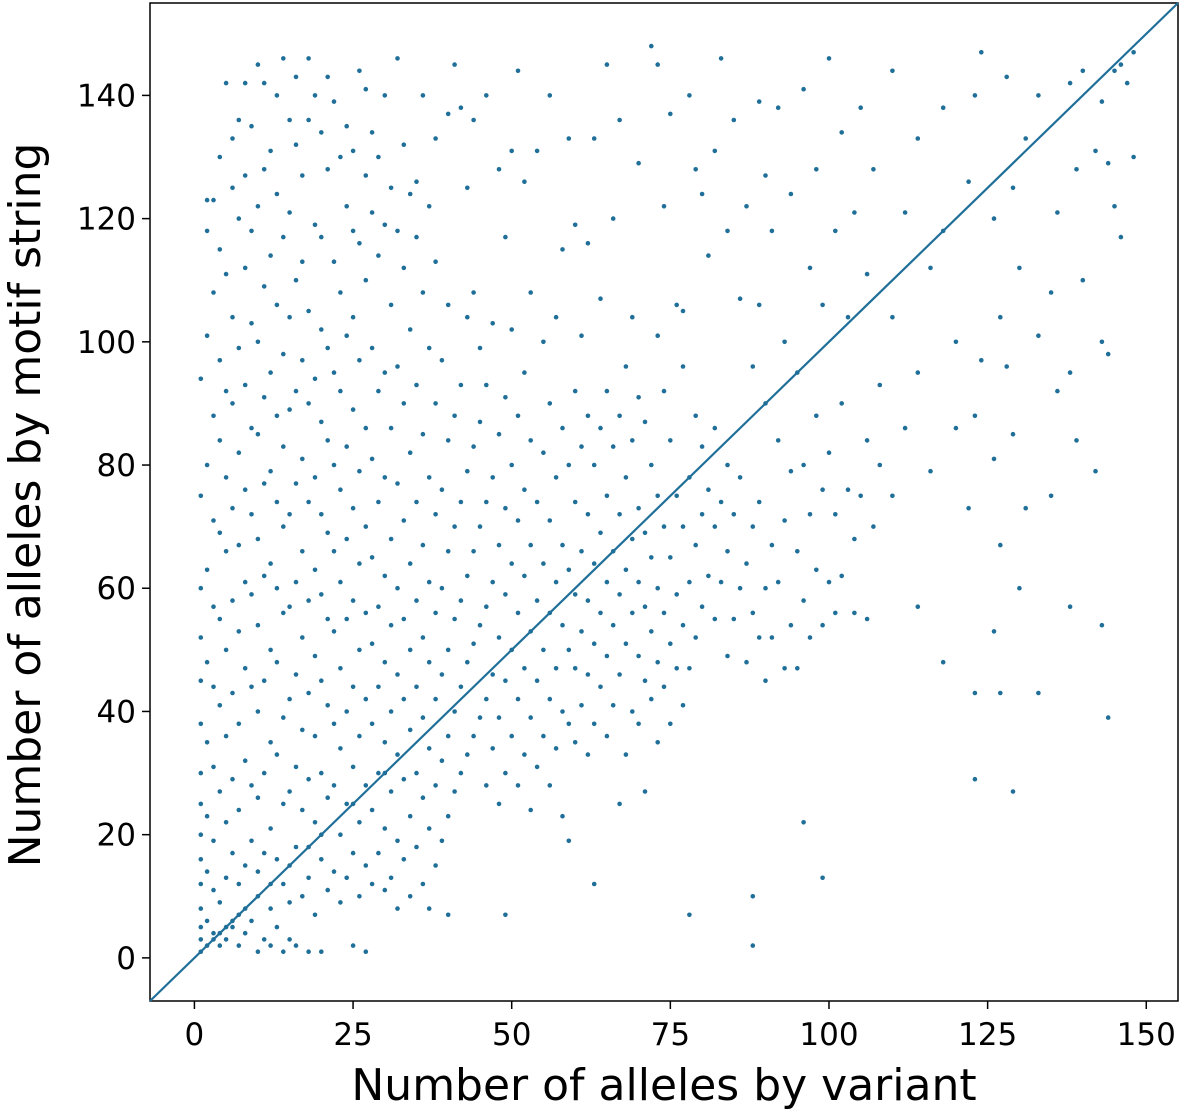 This screenshot has width=1181, height=1115. What do you see at coordinates (663, 1085) in the screenshot?
I see `x-axis-label: Number of alleles by variant` at bounding box center [663, 1085].